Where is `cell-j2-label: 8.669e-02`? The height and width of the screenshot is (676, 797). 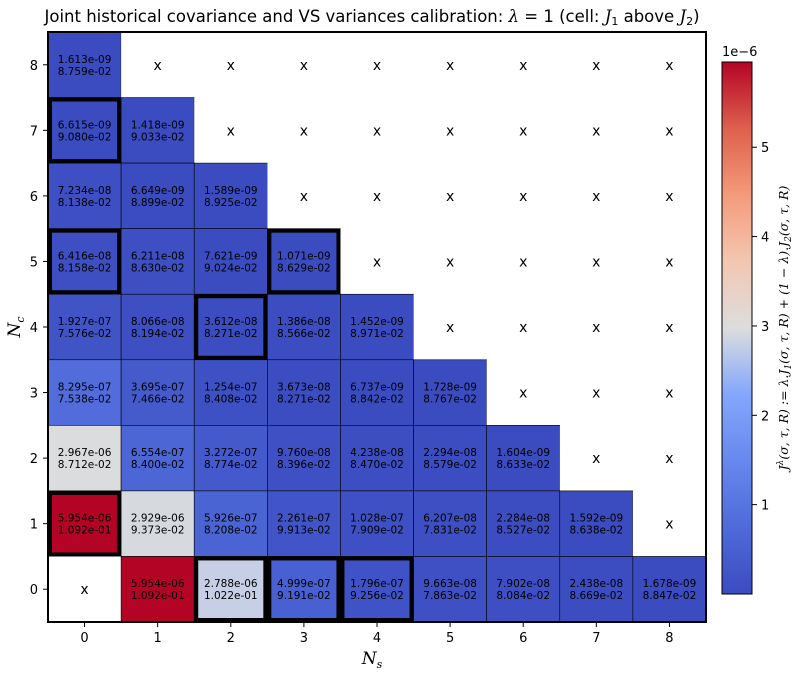
cell-j2-label: 8.669e-02 is located at coordinates (596, 596).